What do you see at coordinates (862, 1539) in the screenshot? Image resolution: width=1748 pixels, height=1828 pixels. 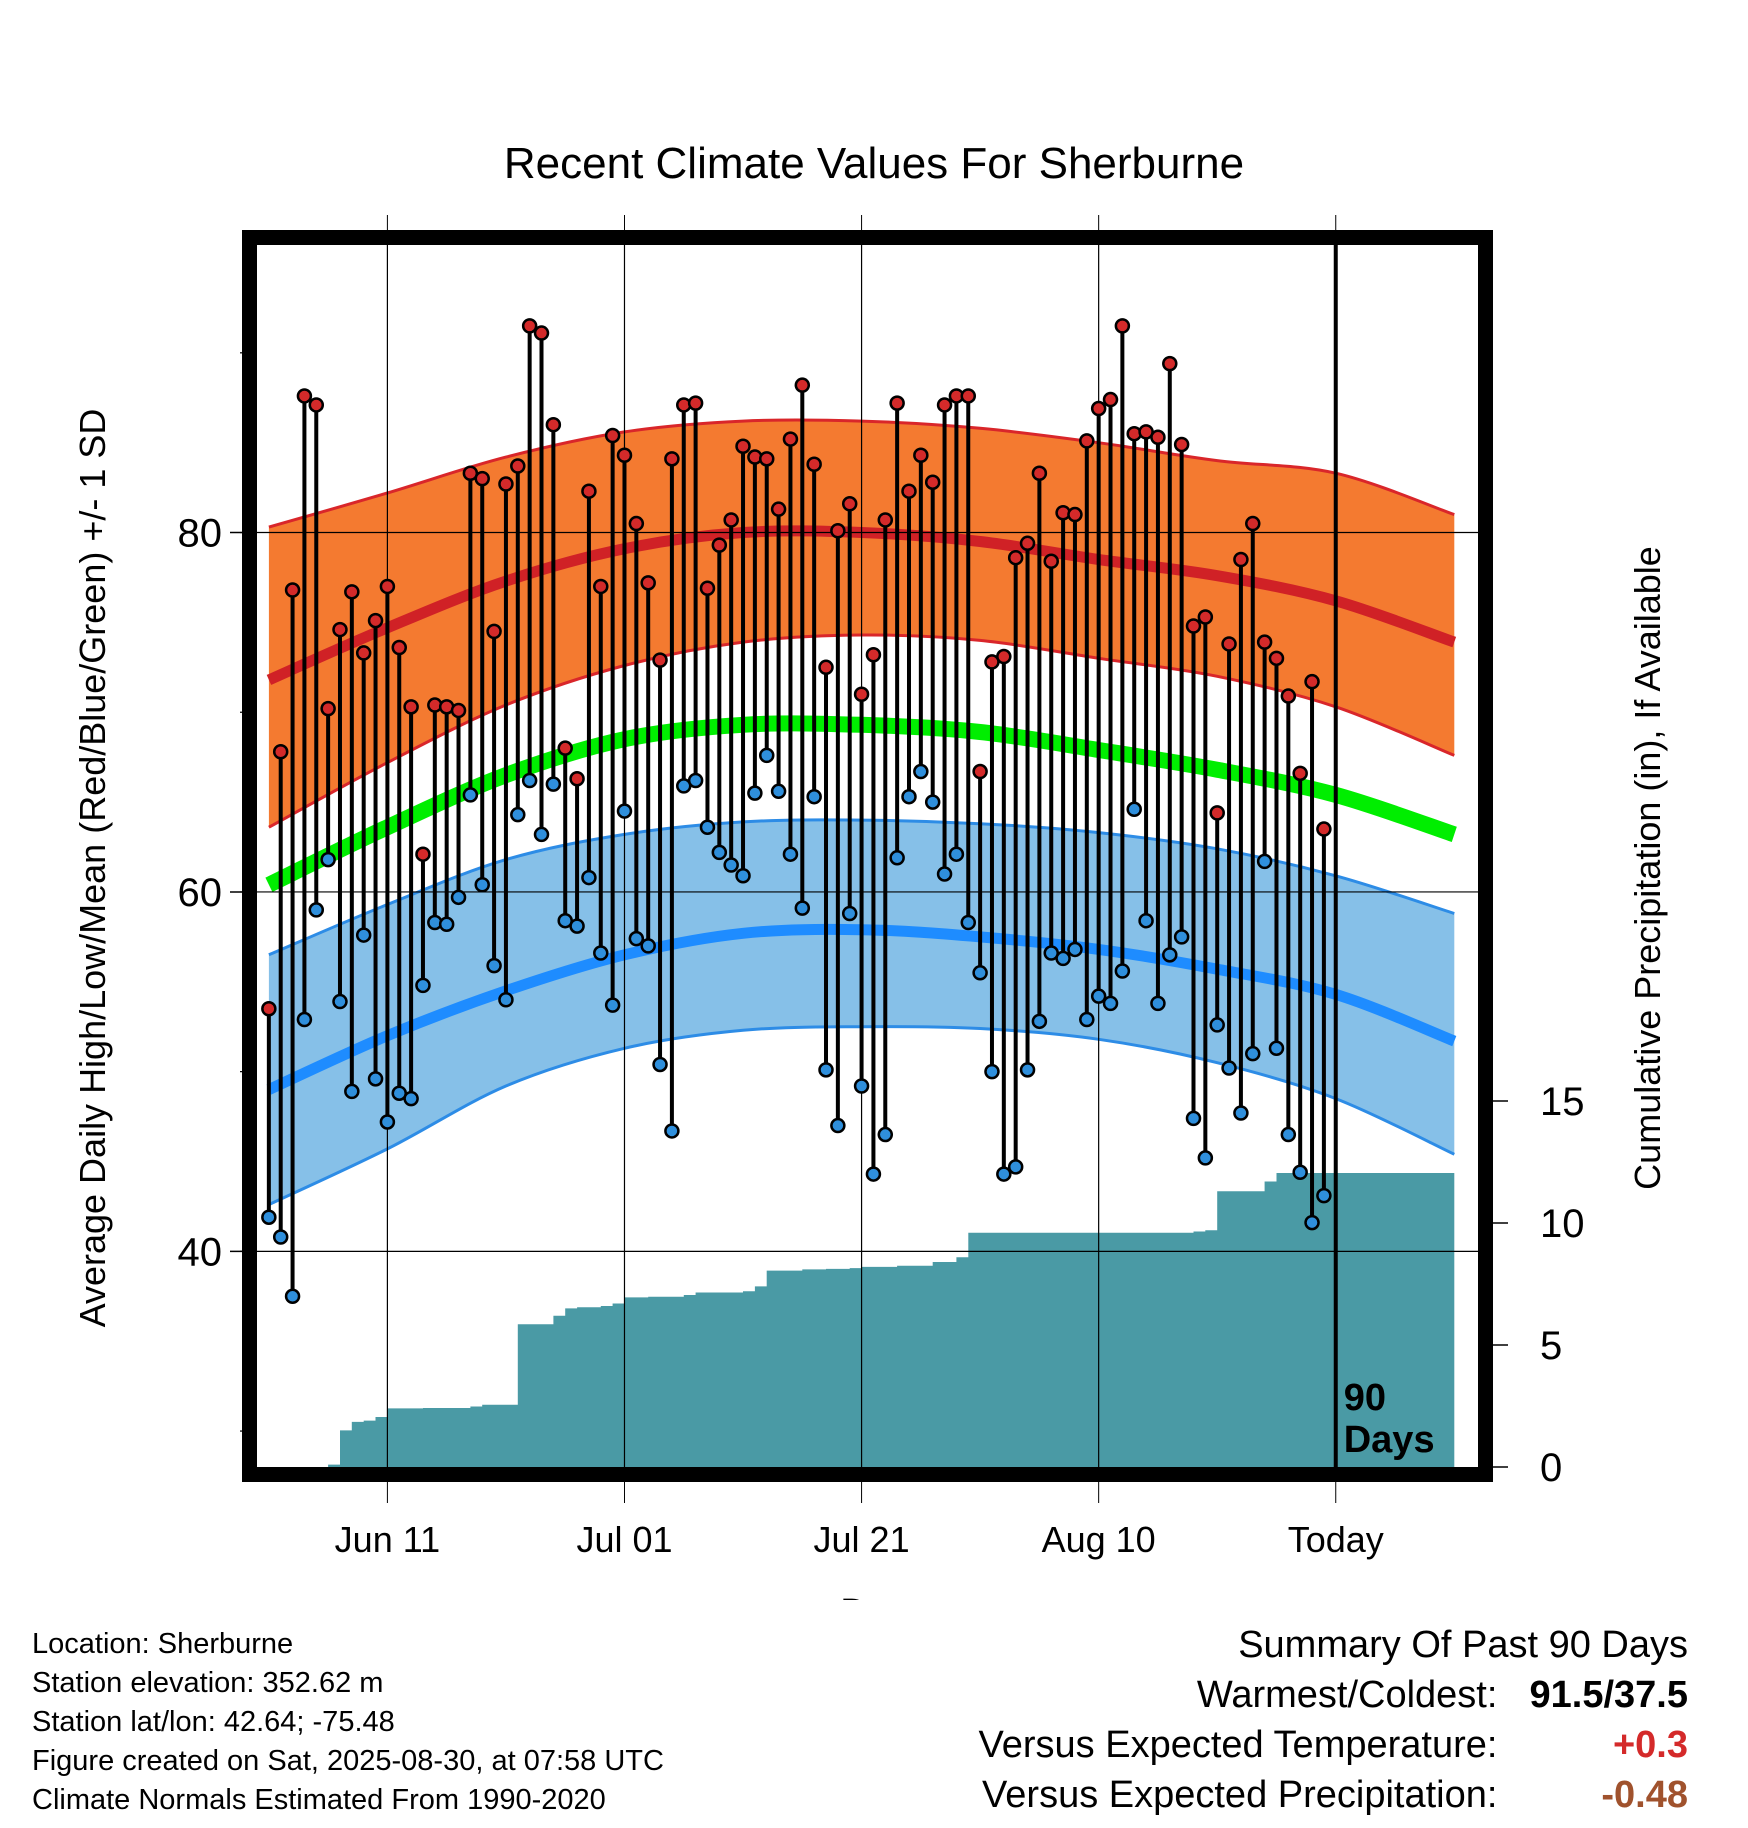 I see `x-tick-label-2: Jul 21` at bounding box center [862, 1539].